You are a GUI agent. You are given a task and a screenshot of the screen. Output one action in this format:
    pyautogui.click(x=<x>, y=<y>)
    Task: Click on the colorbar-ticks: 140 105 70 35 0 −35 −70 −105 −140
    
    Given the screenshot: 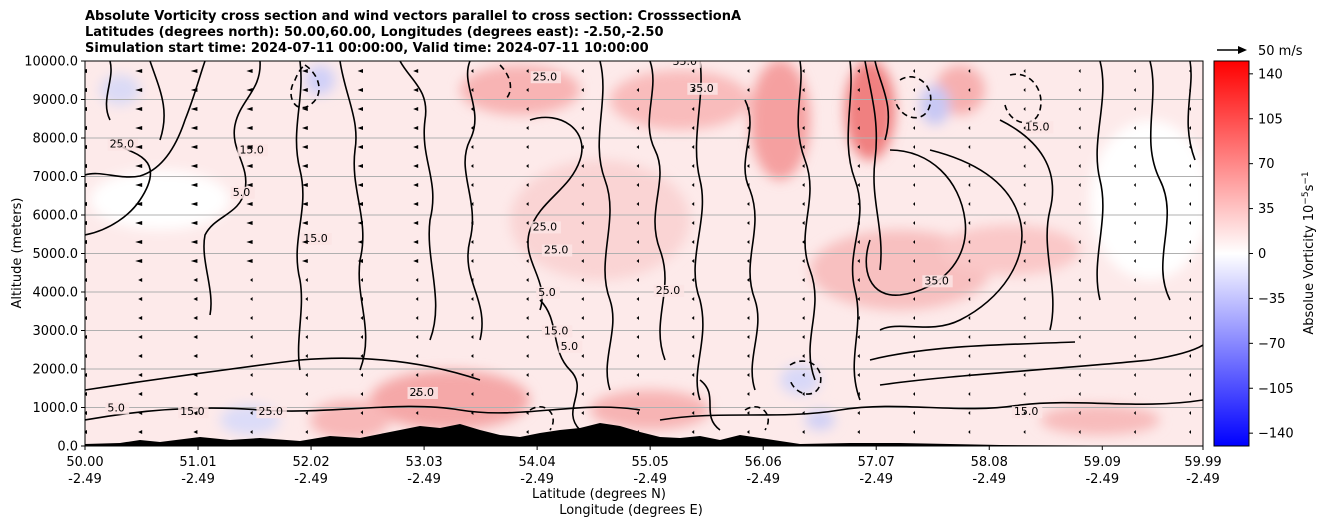 What is the action you would take?
    pyautogui.click(x=1271, y=254)
    